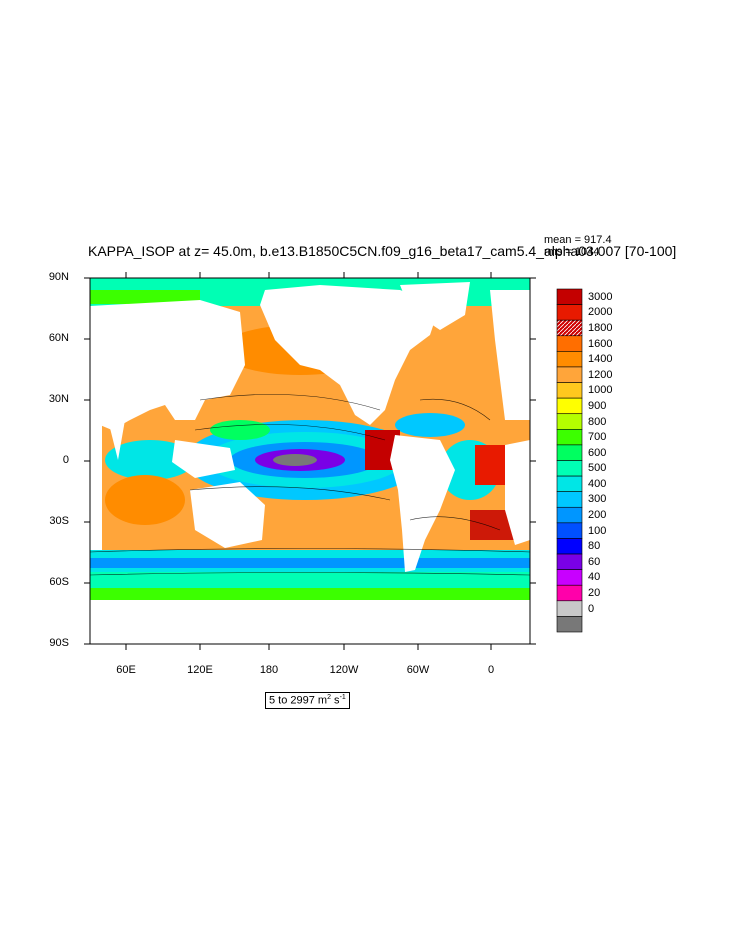  Describe the element at coordinates (600, 327) in the screenshot. I see `colorbar-label: 1800` at that location.